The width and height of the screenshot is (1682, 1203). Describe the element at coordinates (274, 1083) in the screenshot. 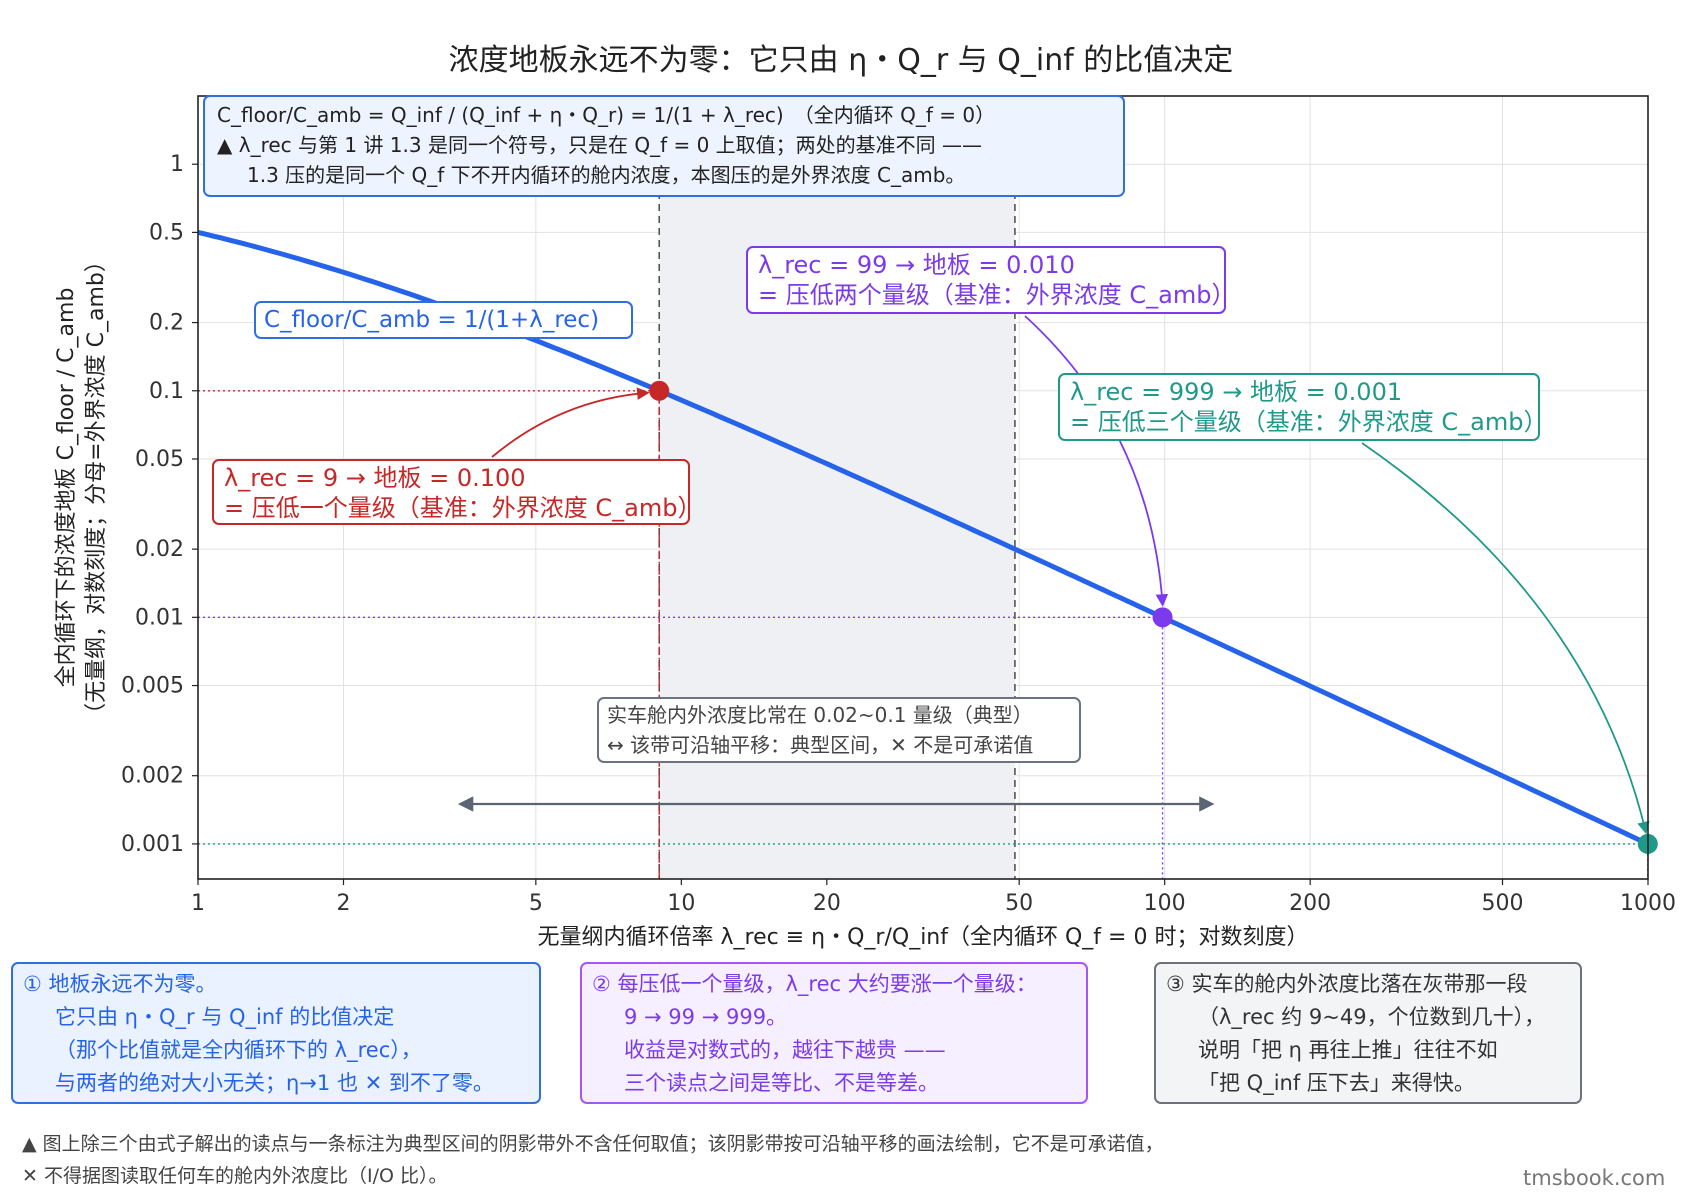

I see `note-line: 与两者的绝对大小无关；η→1 也 ✕ 到不了零。` at that location.